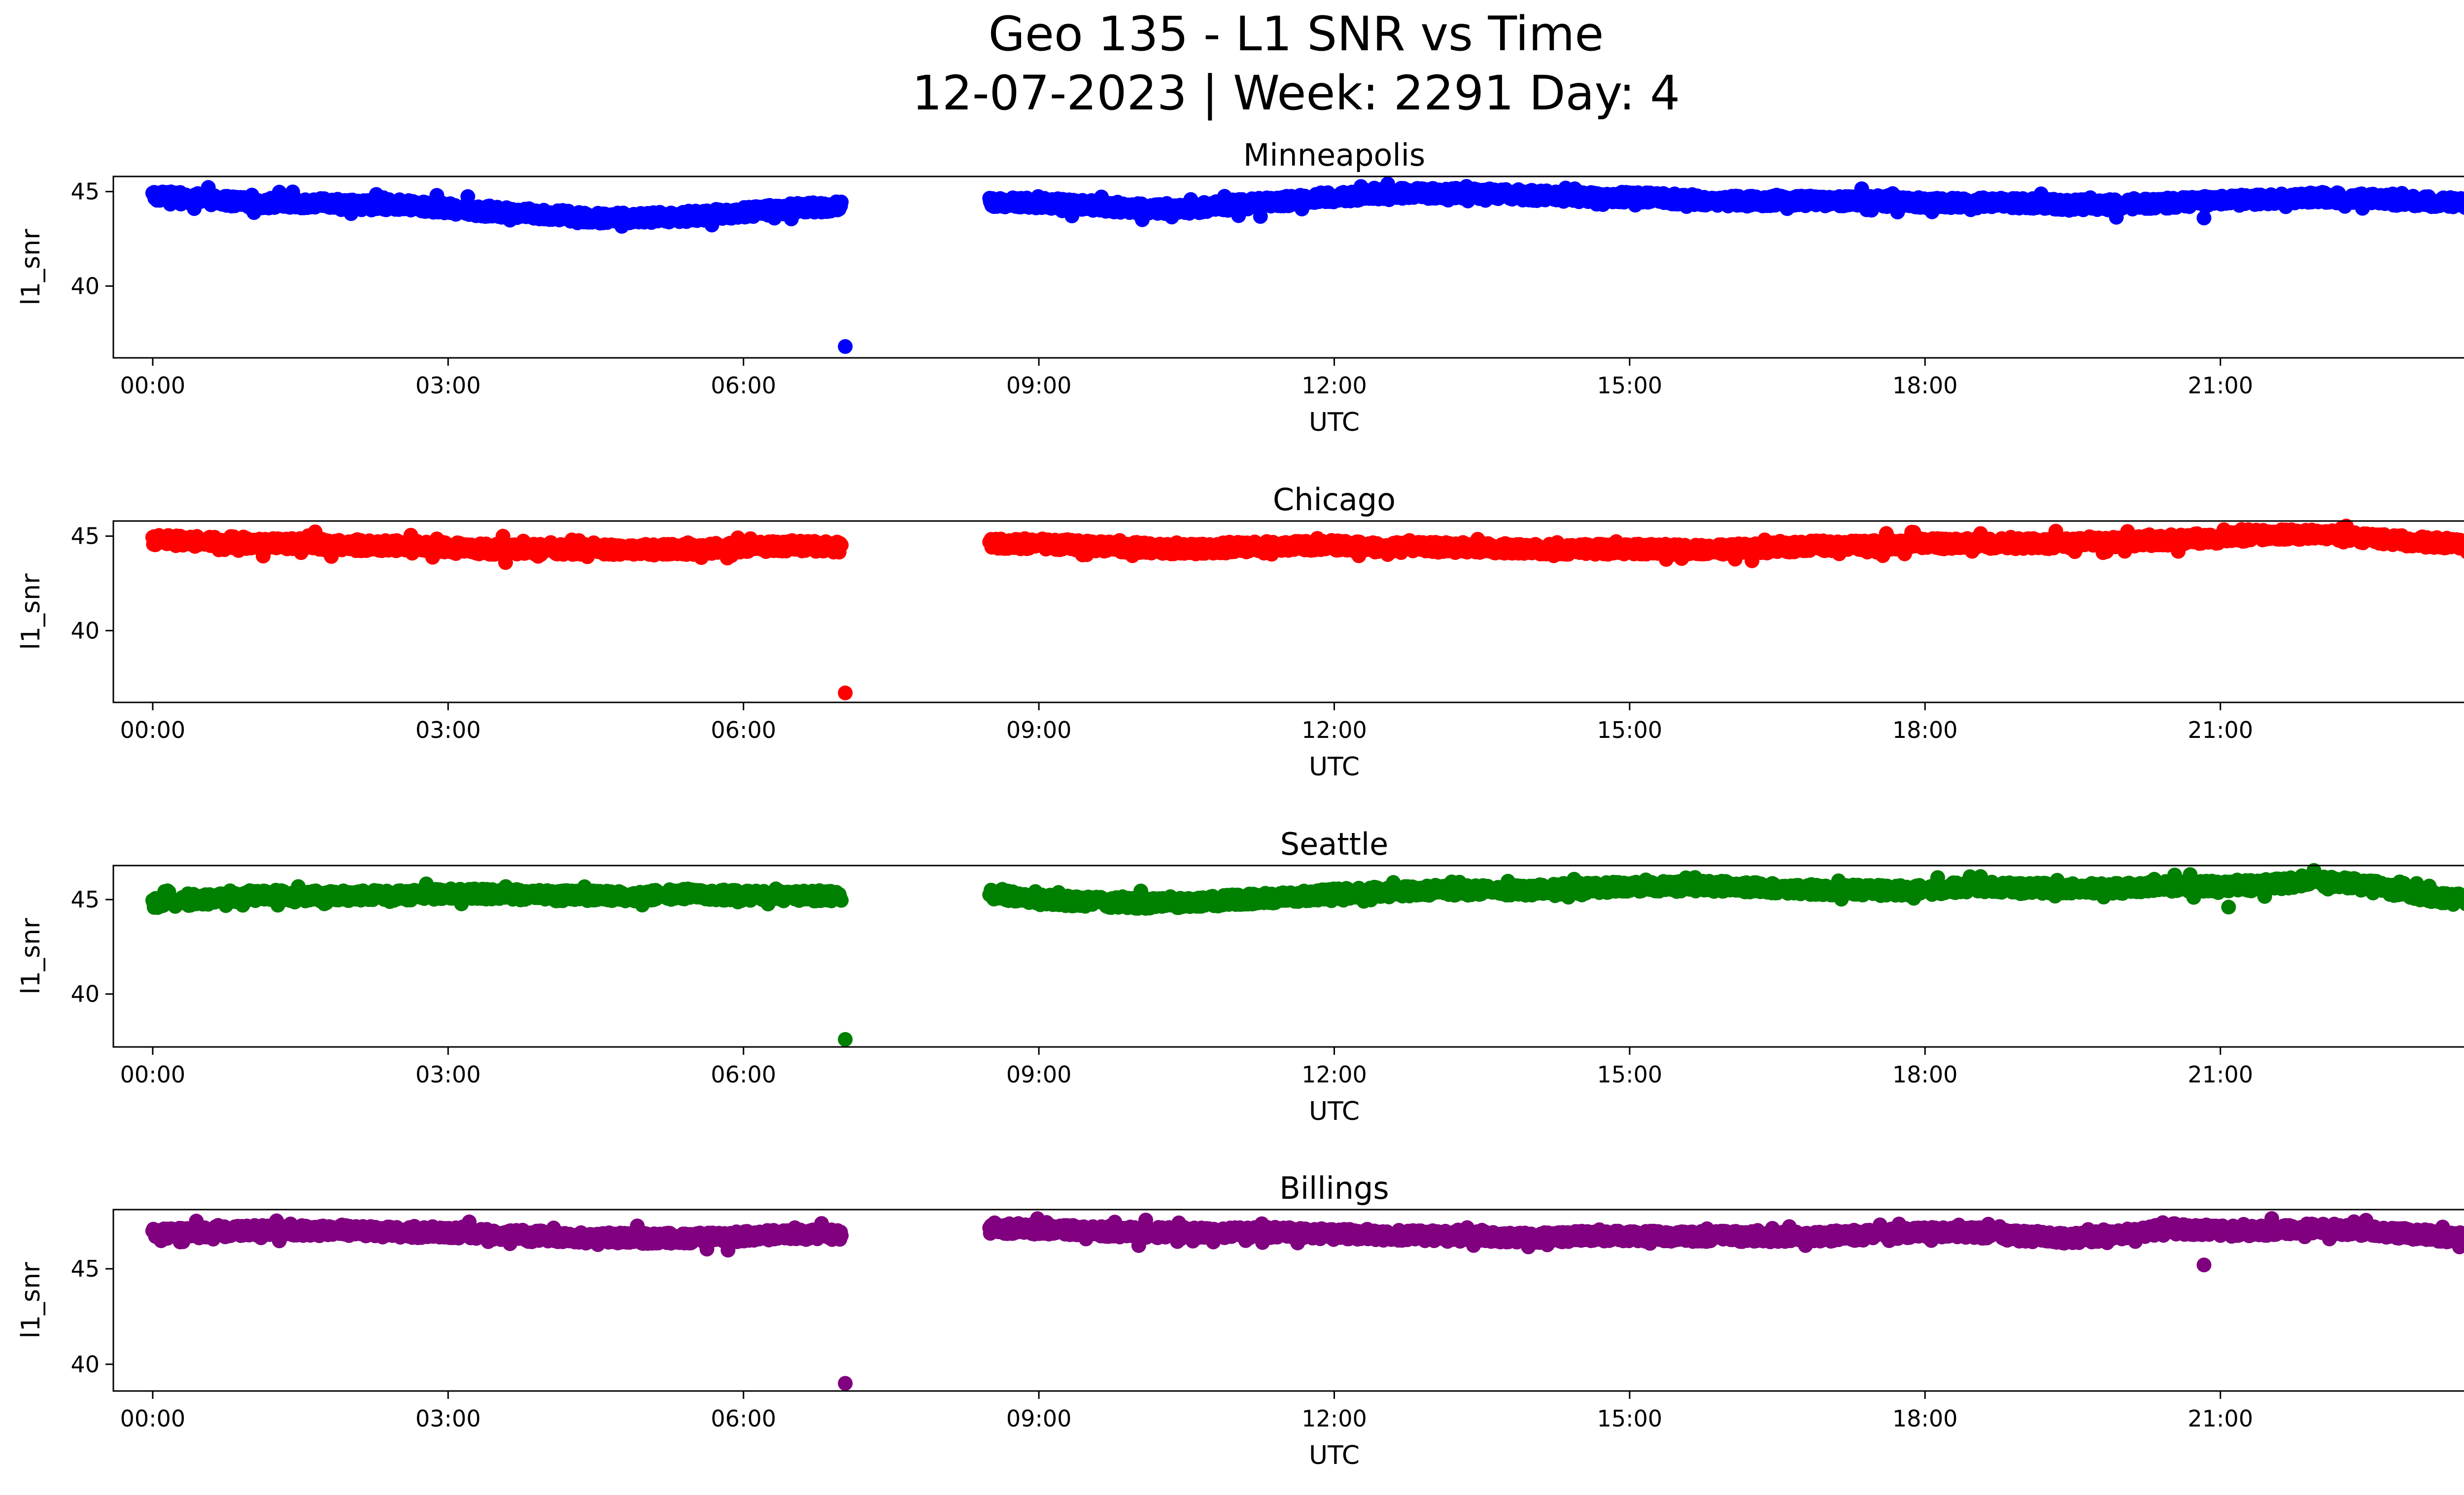  What do you see at coordinates (1296, 34) in the screenshot?
I see `figure-title-line1: Geo 135 - L1 SNR vs Time` at bounding box center [1296, 34].